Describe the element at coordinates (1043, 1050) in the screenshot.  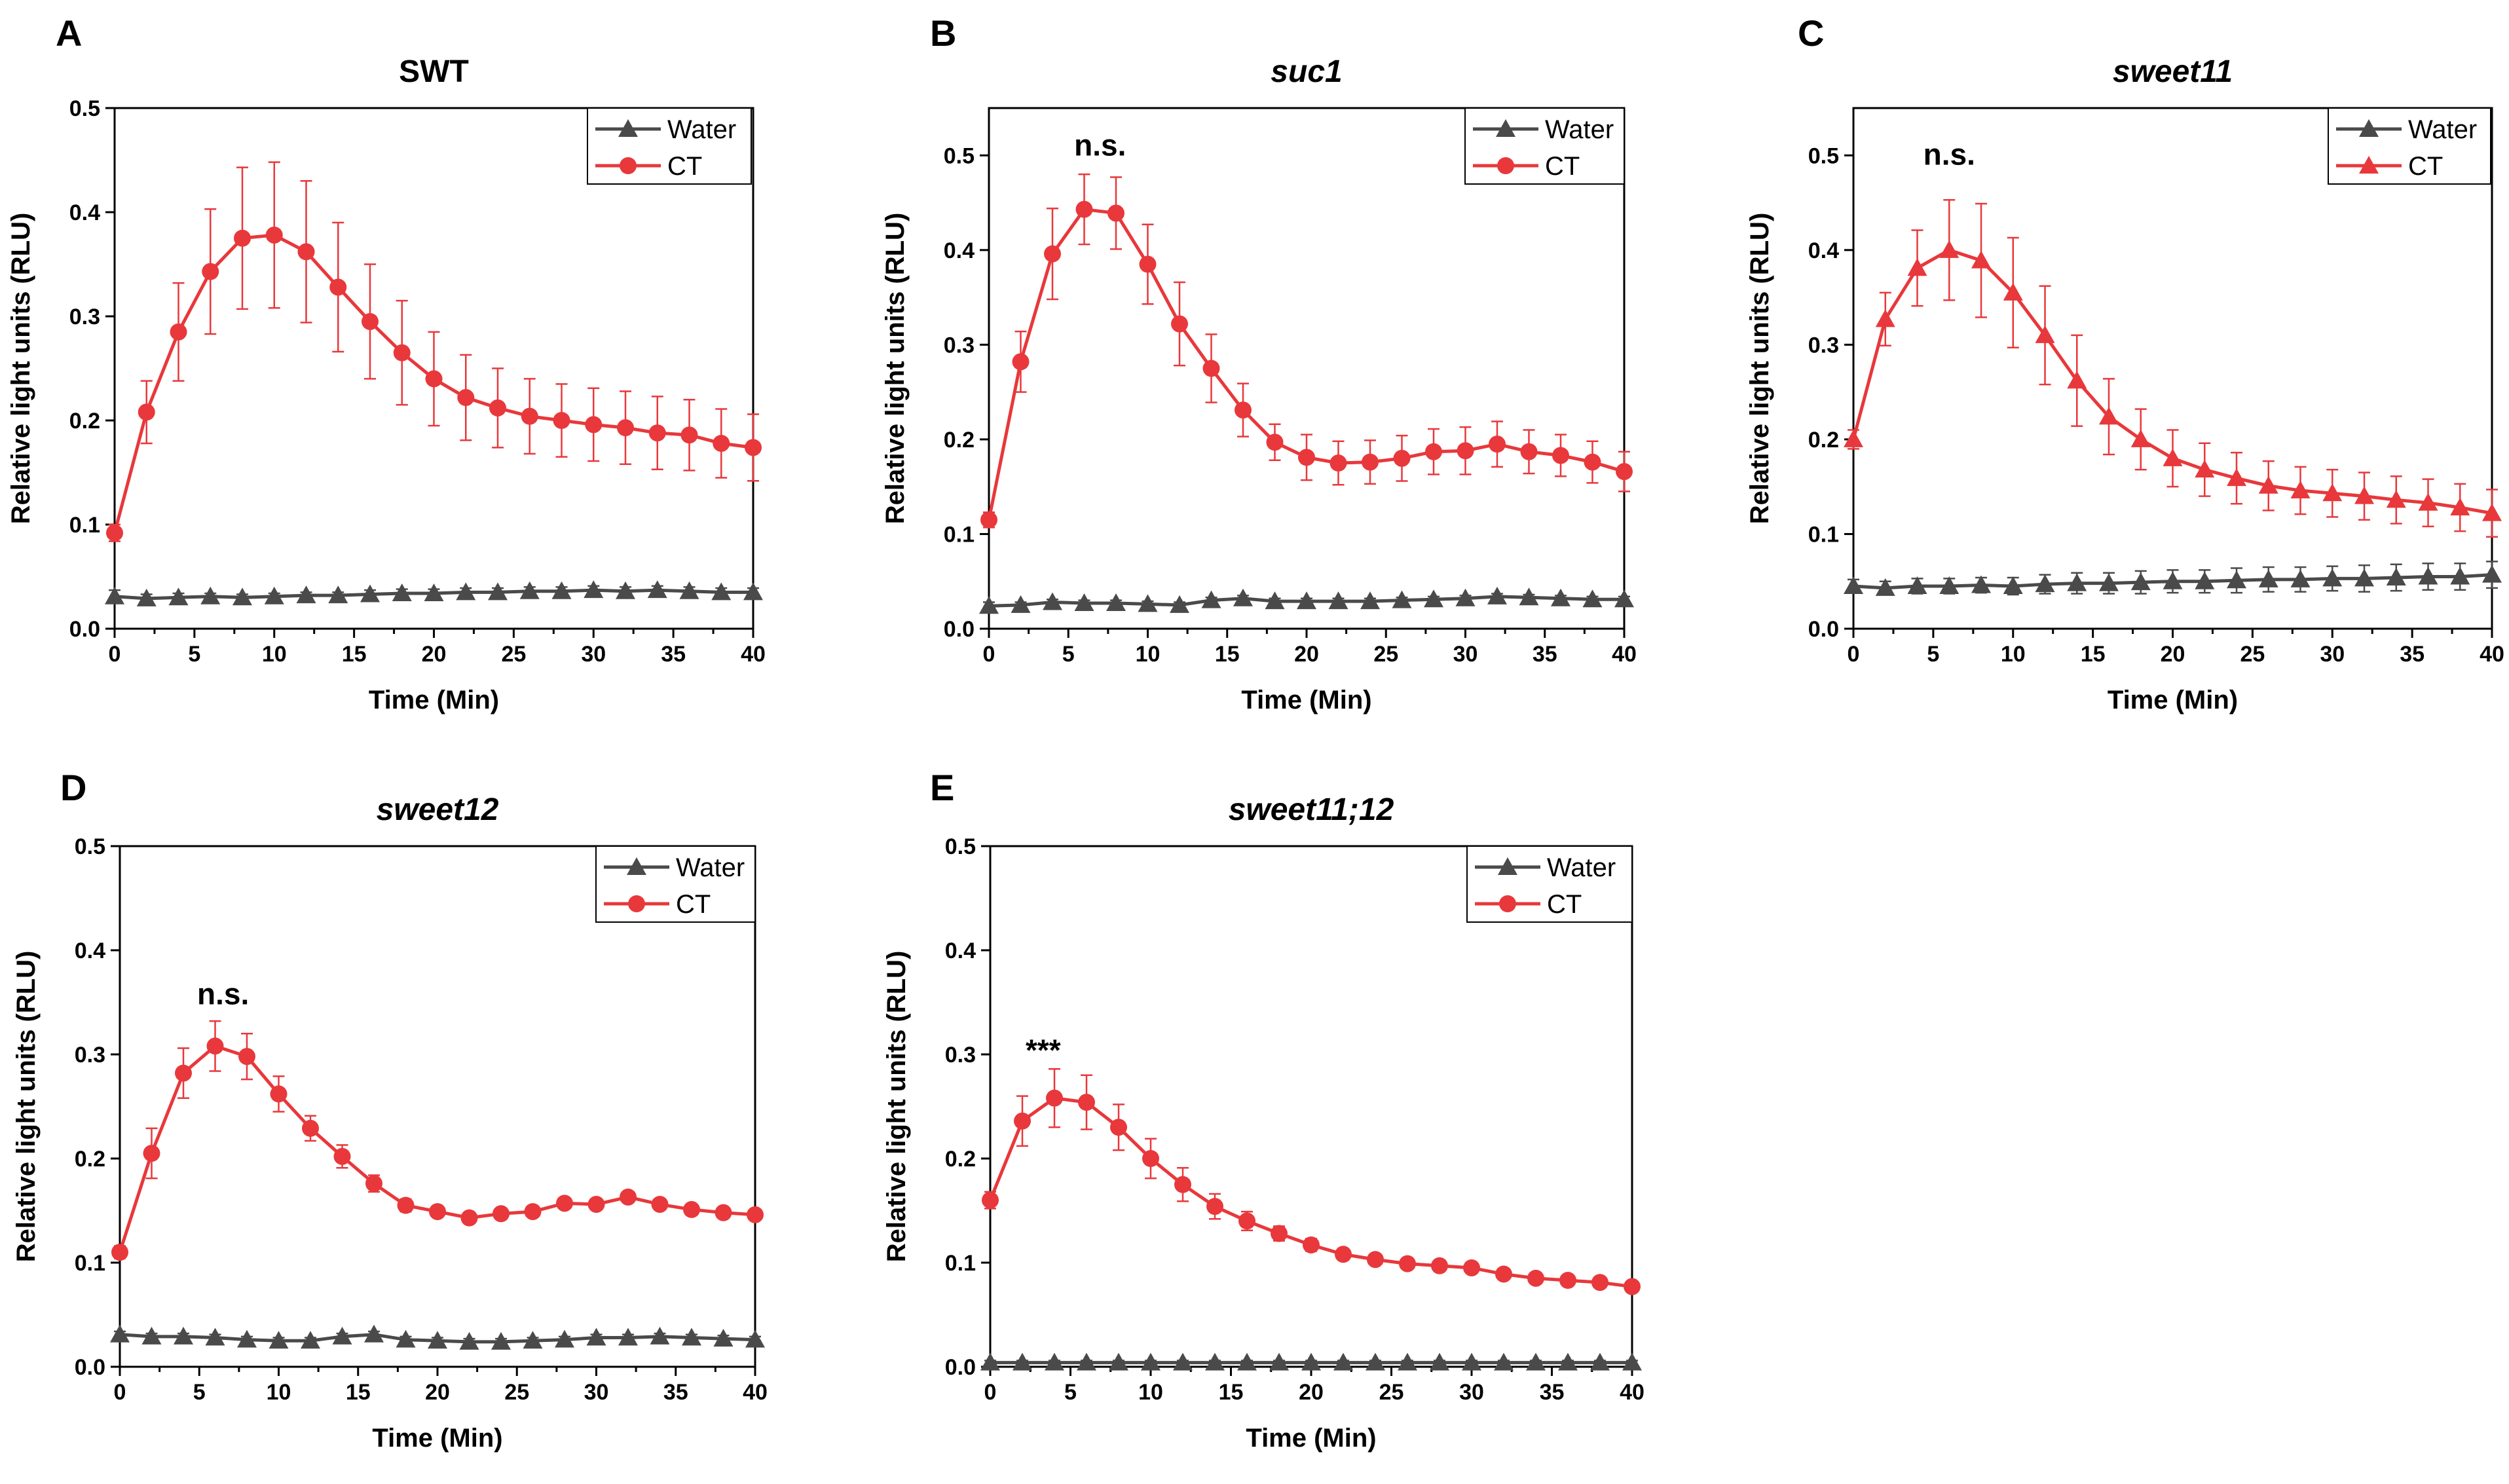
I see `significance-annotation: ***` at that location.